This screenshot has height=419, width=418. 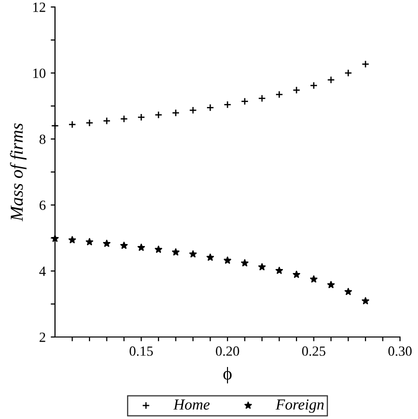 What do you see at coordinates (141, 351) in the screenshot?
I see `x-tick-label: 0.15` at bounding box center [141, 351].